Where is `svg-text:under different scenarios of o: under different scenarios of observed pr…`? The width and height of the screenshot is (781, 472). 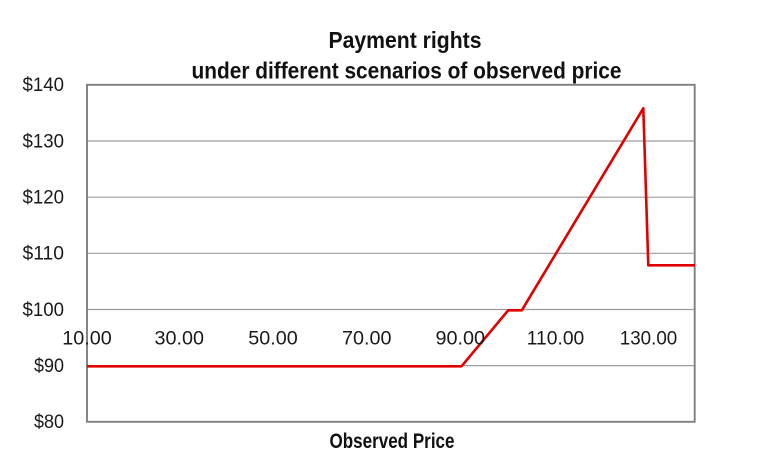 svg-text:under different scenarios of o: under different scenarios of observed pr… is located at coordinates (407, 71).